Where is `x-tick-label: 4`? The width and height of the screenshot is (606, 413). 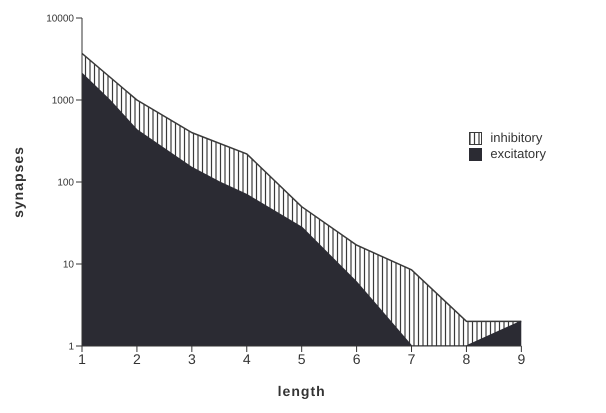
x-tick-label: 4 is located at coordinates (246, 358).